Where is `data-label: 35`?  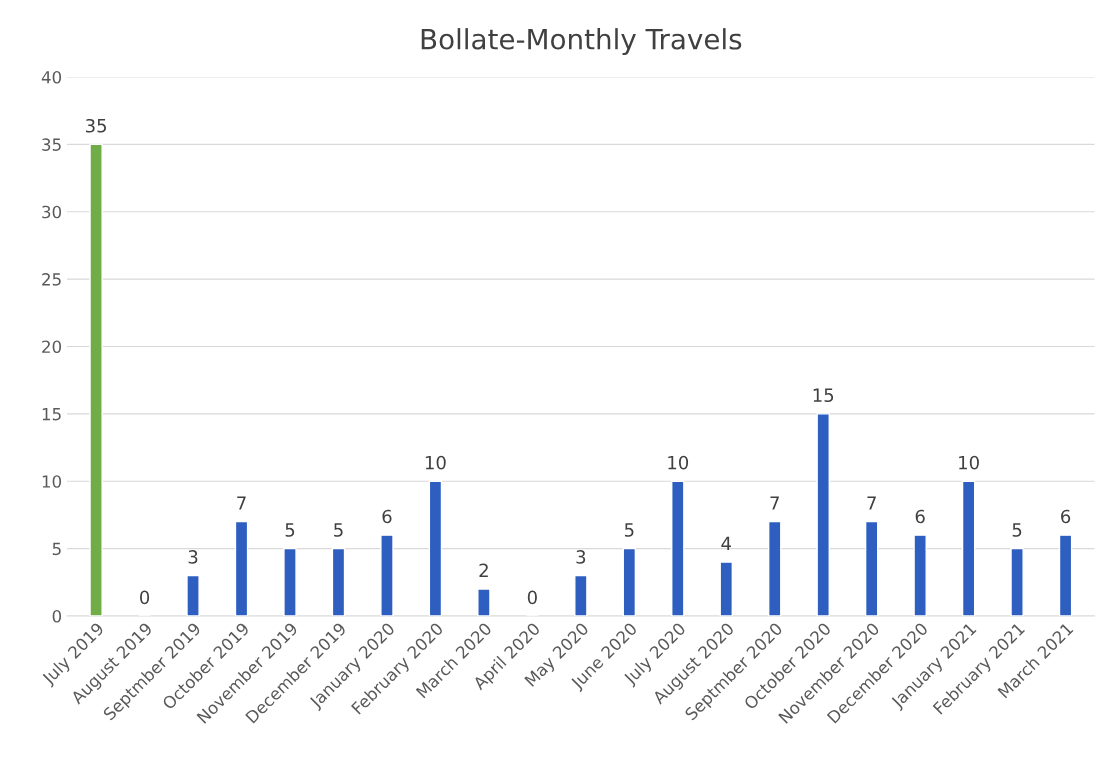 data-label: 35 is located at coordinates (96, 125).